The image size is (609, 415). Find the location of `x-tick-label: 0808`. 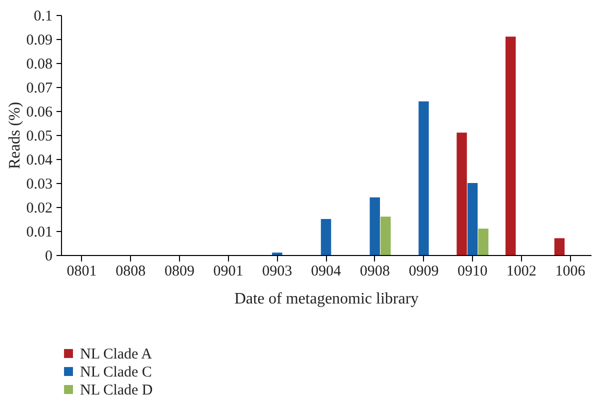

x-tick-label: 0808 is located at coordinates (131, 272).